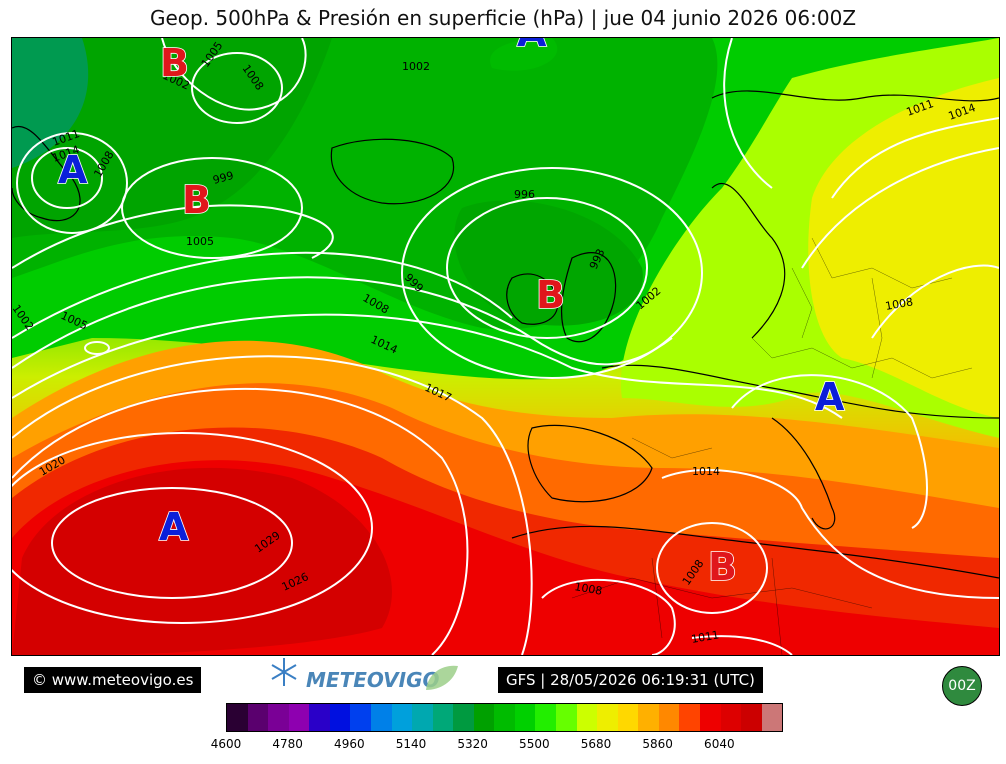 The image size is (1006, 764). What do you see at coordinates (442, 677) in the screenshot?
I see `leaf-icon` at bounding box center [442, 677].